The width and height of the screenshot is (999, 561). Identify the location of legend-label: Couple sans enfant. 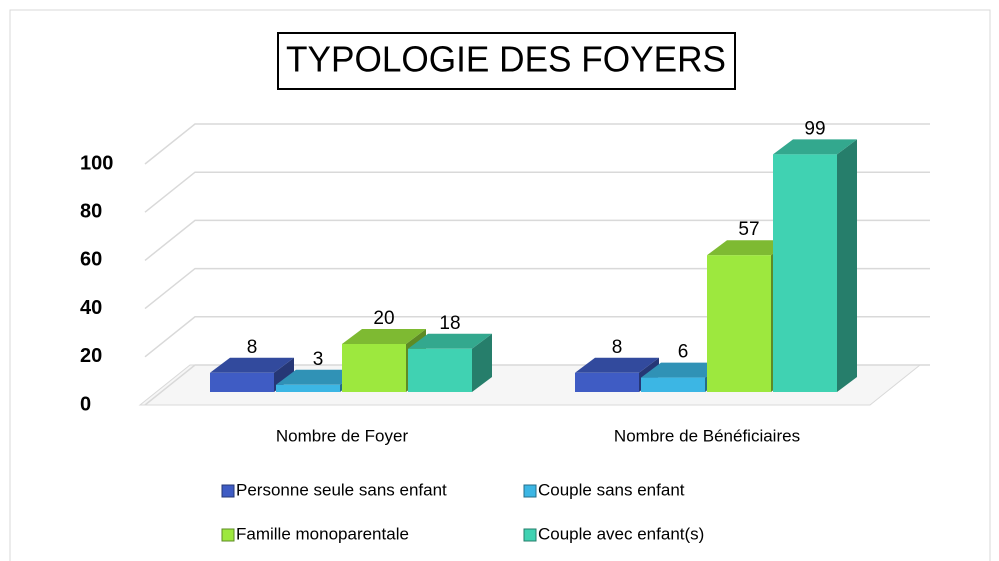
(611, 489).